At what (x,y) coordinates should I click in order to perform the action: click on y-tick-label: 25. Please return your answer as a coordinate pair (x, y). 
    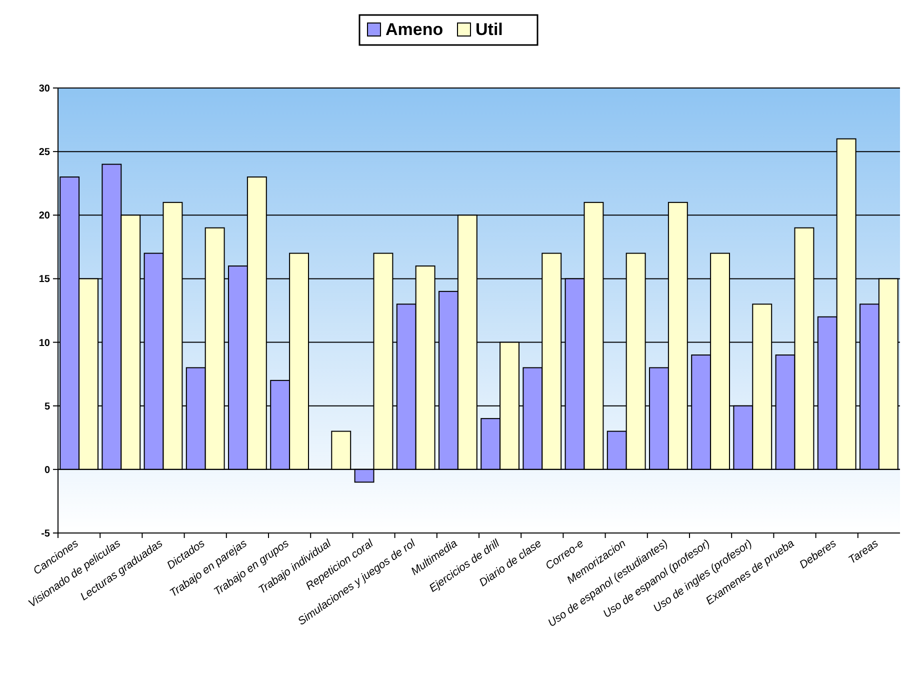
    Looking at the image, I should click on (44, 152).